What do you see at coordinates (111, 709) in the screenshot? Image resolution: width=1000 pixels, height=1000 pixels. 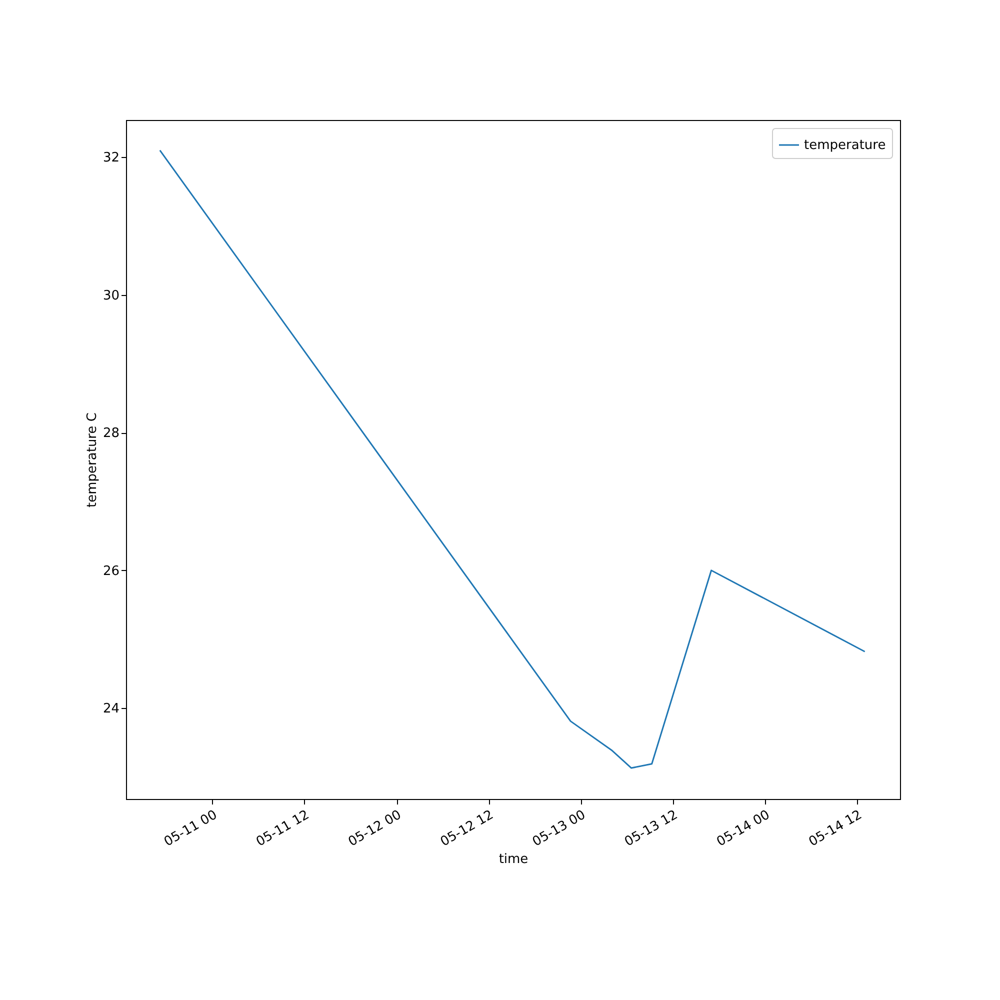 I see `y-tick-label: 24` at bounding box center [111, 709].